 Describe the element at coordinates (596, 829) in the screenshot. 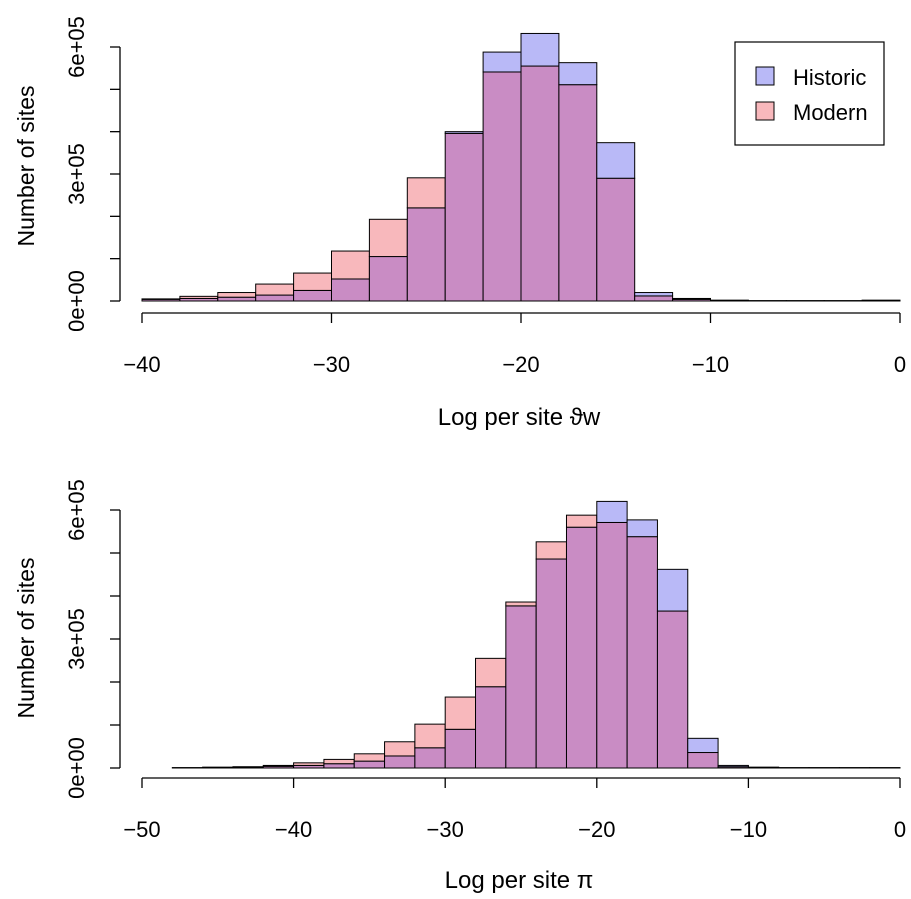

I see `pi-x-tick-label: −20` at that location.